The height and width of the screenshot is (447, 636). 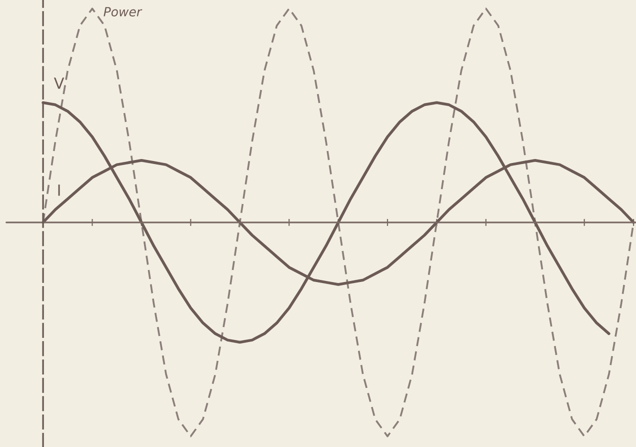 I want to click on series-label: Power, so click(x=123, y=11).